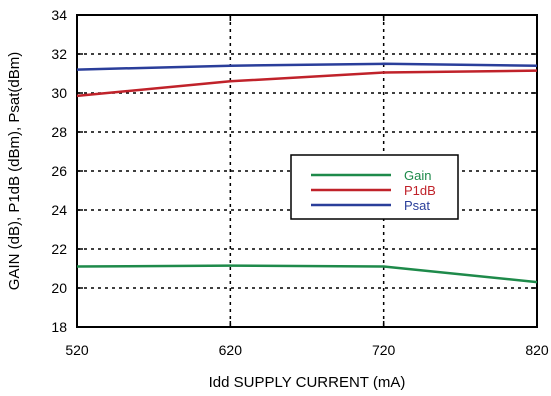  Describe the element at coordinates (384, 350) in the screenshot. I see `x-tick-label: 720` at that location.